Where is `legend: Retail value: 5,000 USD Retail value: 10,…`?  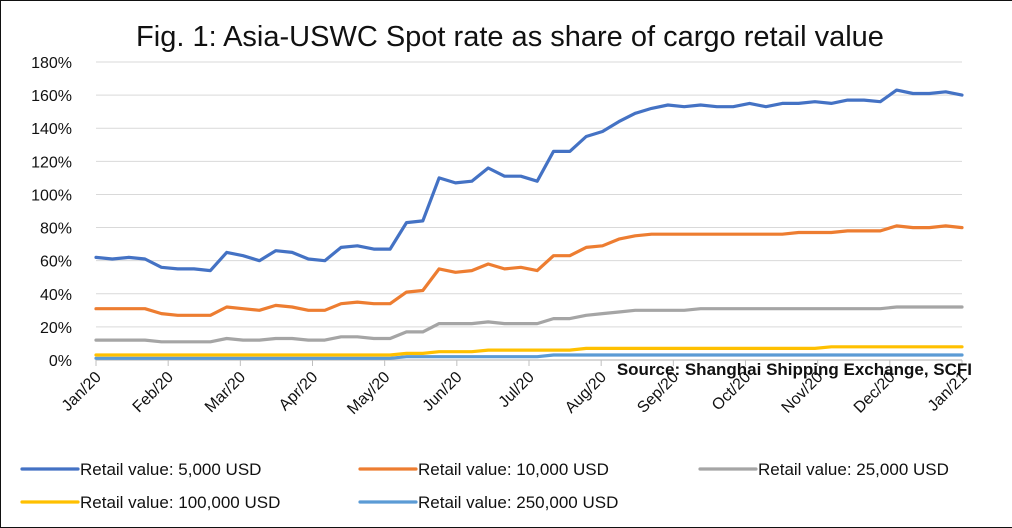
legend: Retail value: 5,000 USD Retail value: 10,… is located at coordinates (484, 486).